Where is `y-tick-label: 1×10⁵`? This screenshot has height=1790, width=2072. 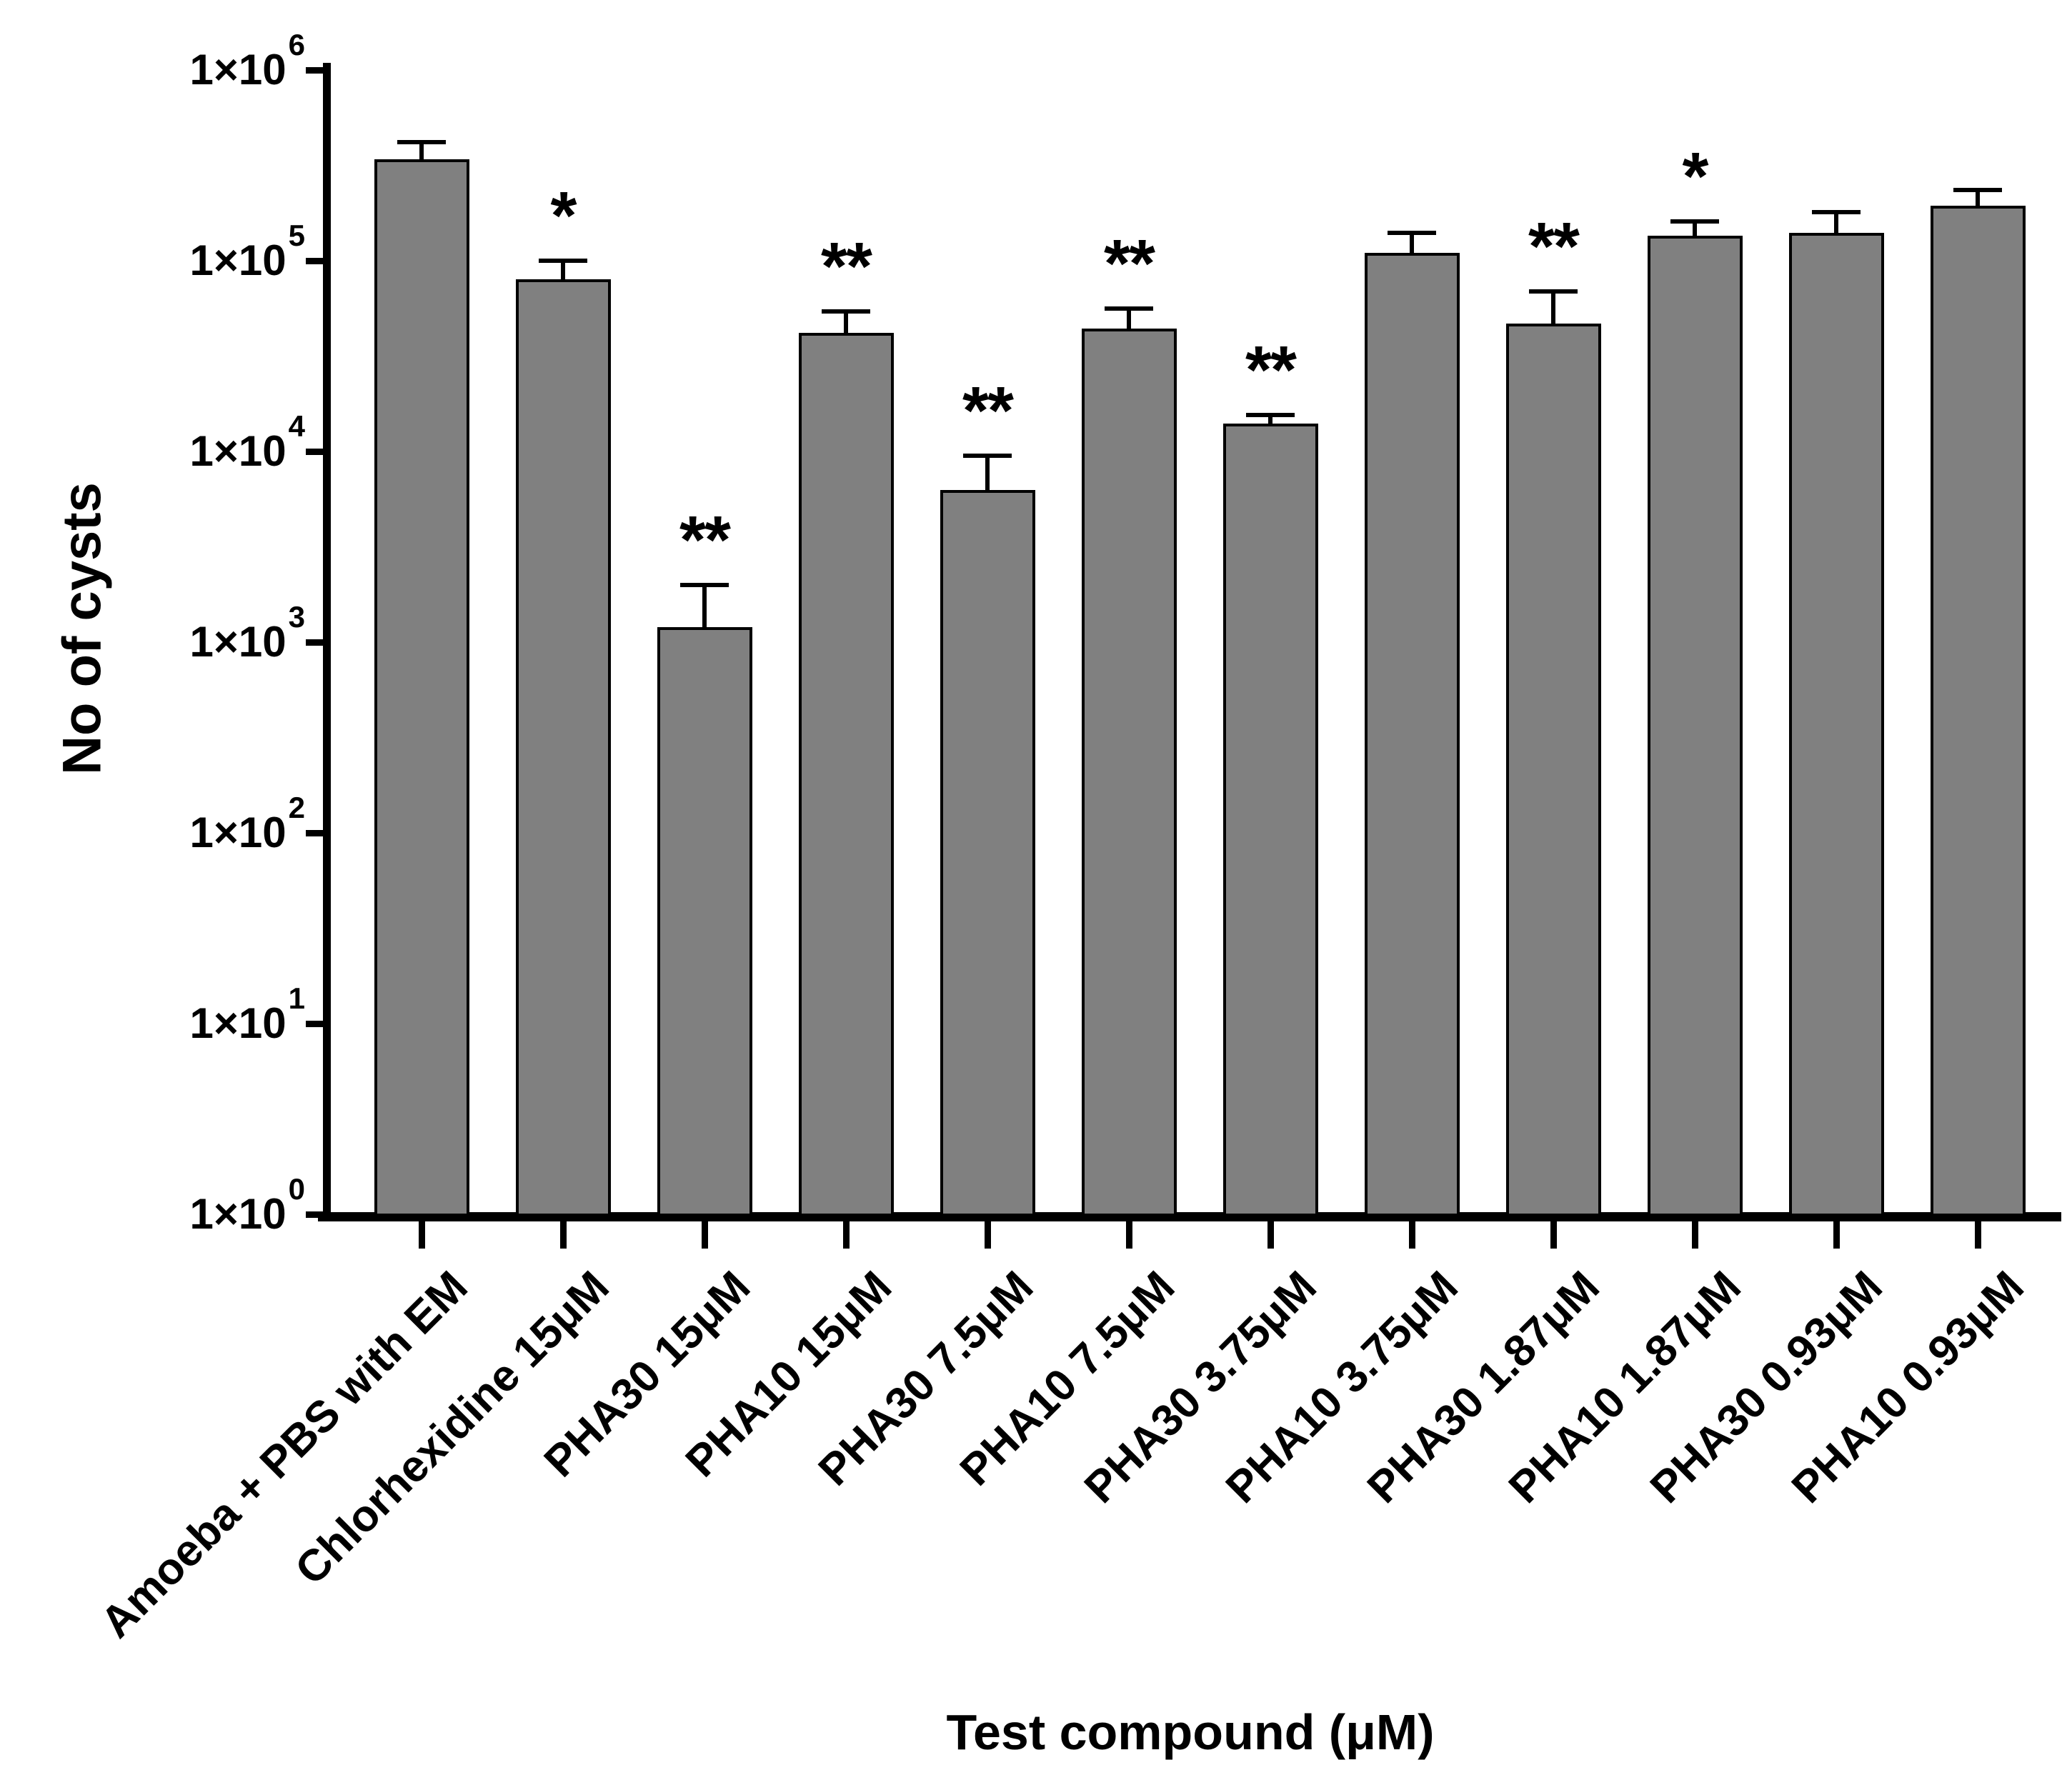 y-tick-label: 1×10⁵ is located at coordinates (247, 253).